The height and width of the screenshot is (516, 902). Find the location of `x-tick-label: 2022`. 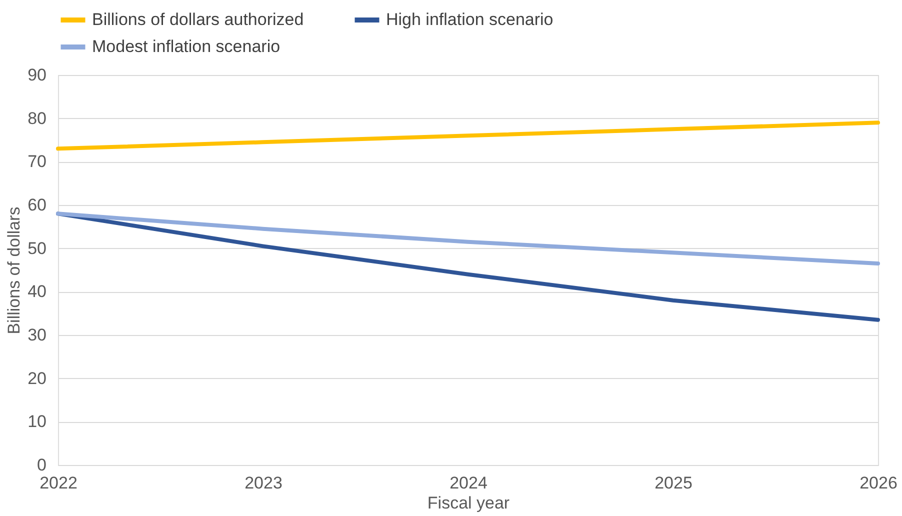

x-tick-label: 2022 is located at coordinates (59, 483).